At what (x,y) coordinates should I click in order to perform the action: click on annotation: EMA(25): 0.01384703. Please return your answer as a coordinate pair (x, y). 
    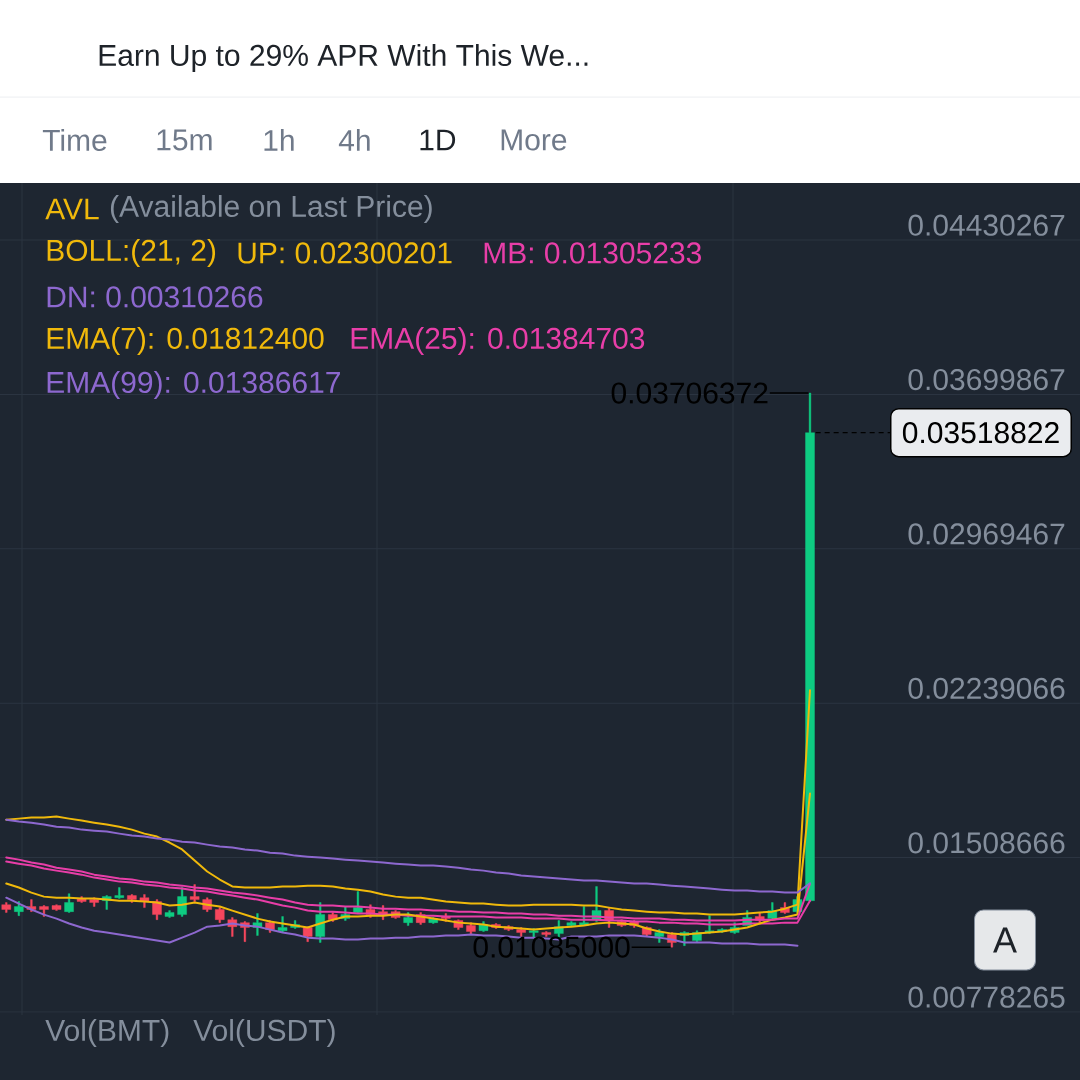
    Looking at the image, I should click on (498, 341).